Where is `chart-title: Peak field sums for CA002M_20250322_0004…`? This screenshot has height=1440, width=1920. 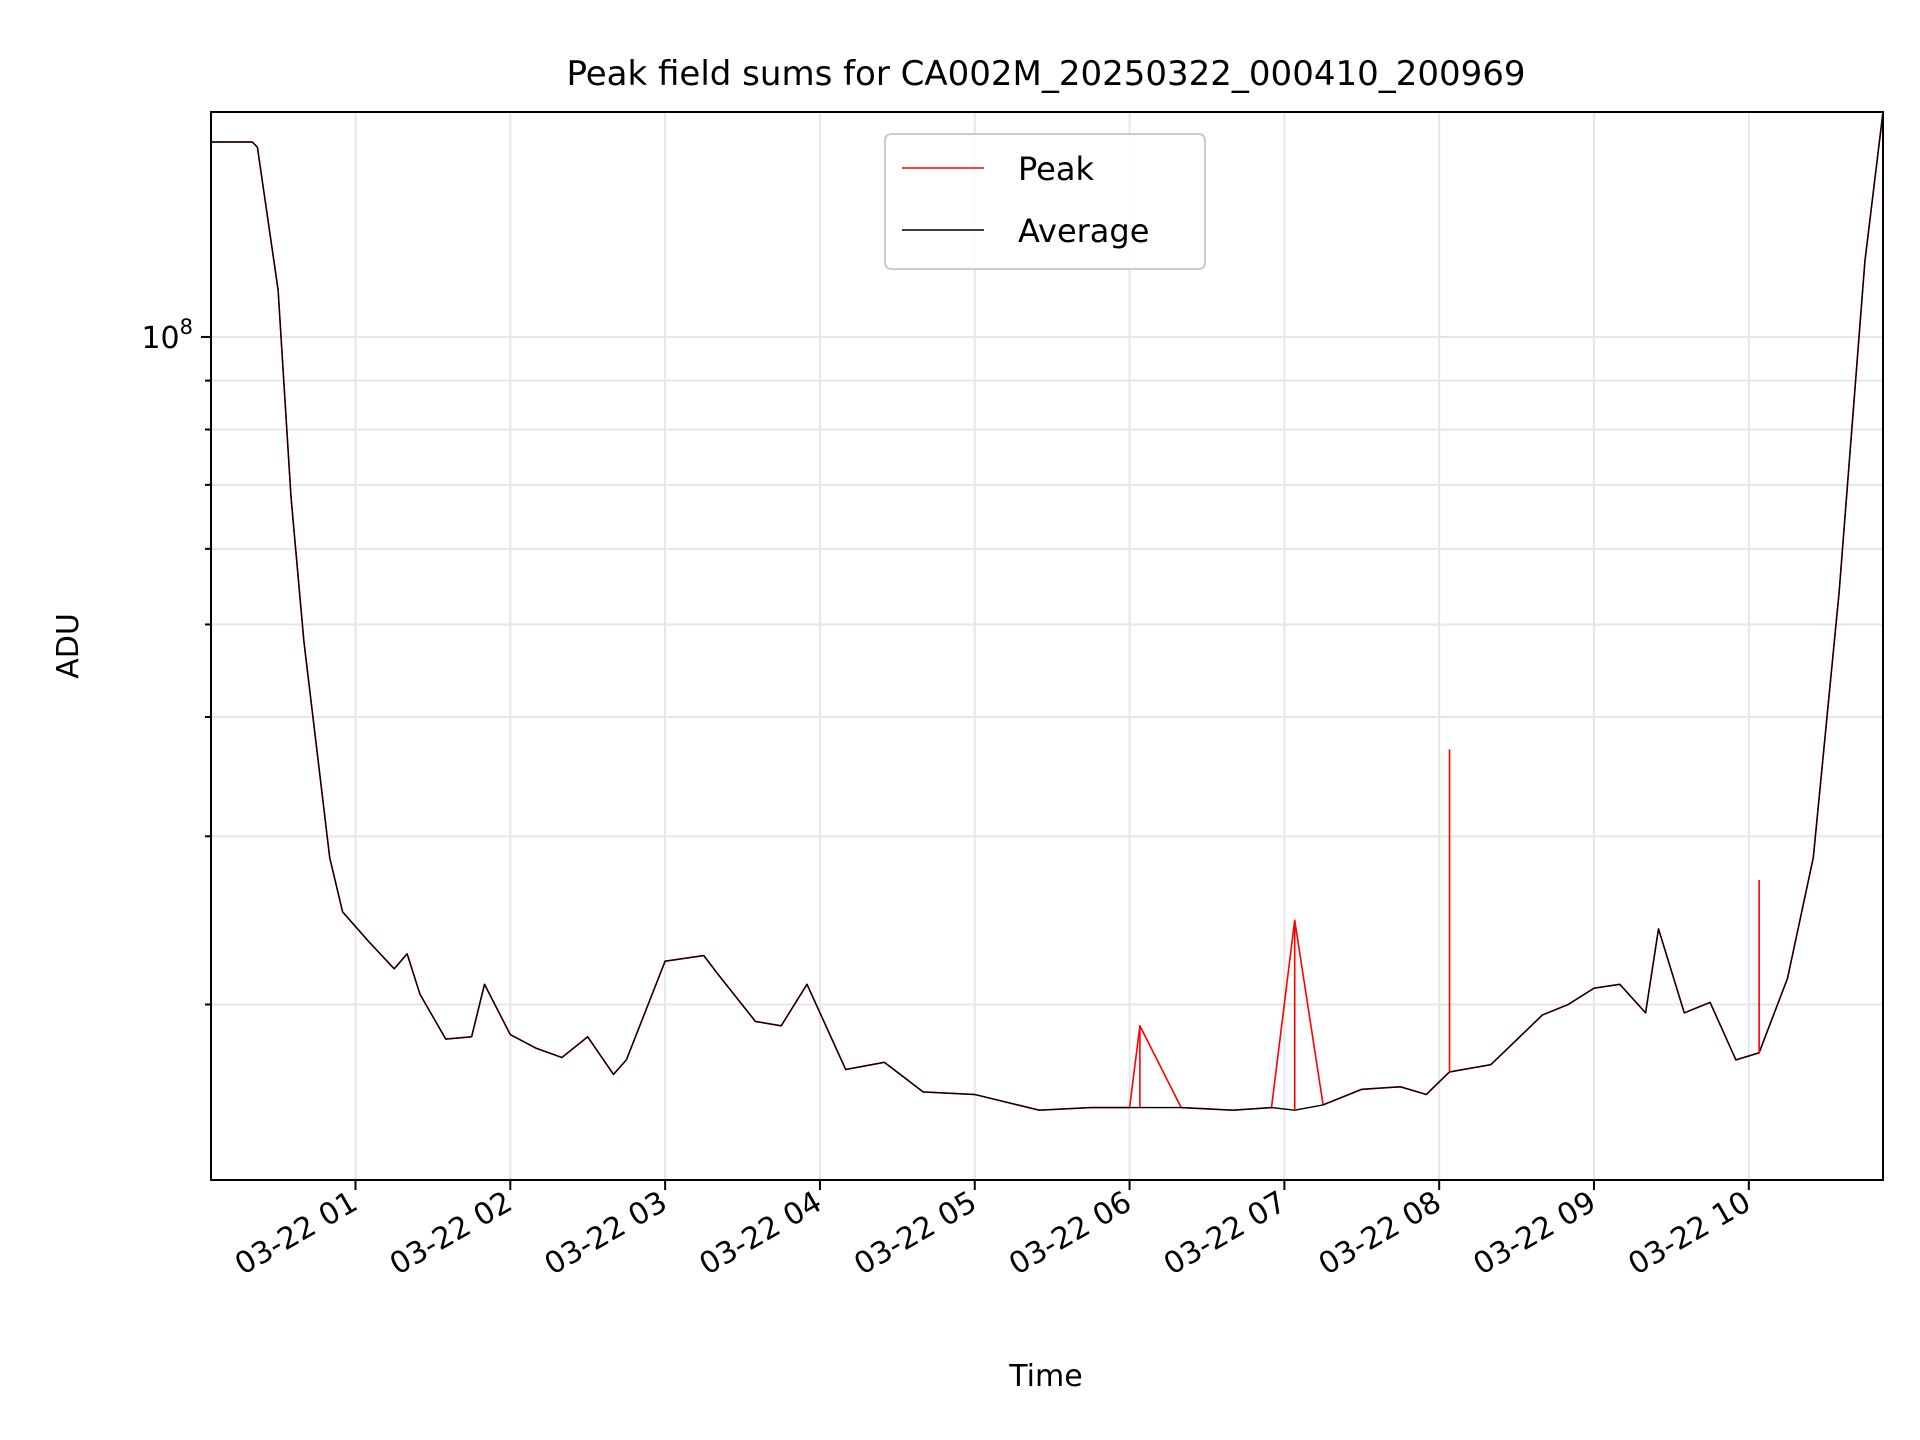
chart-title: Peak field sums for CA002M_20250322_0004… is located at coordinates (1045, 74).